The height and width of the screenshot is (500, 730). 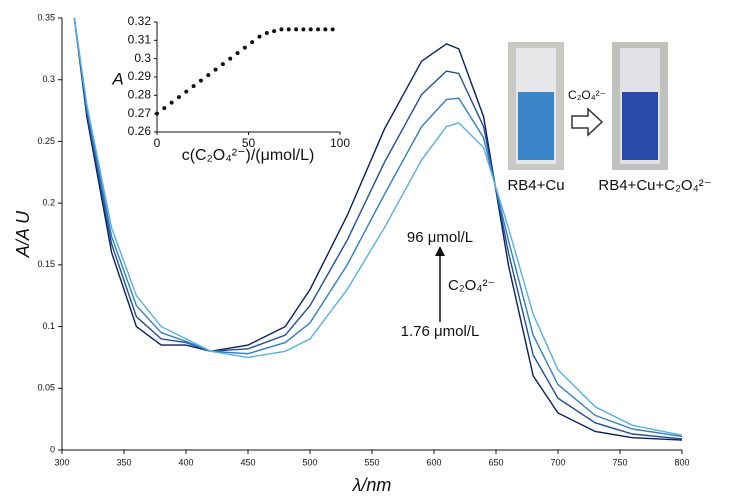 What do you see at coordinates (140, 113) in the screenshot?
I see `y-tick-label: 0.27` at bounding box center [140, 113].